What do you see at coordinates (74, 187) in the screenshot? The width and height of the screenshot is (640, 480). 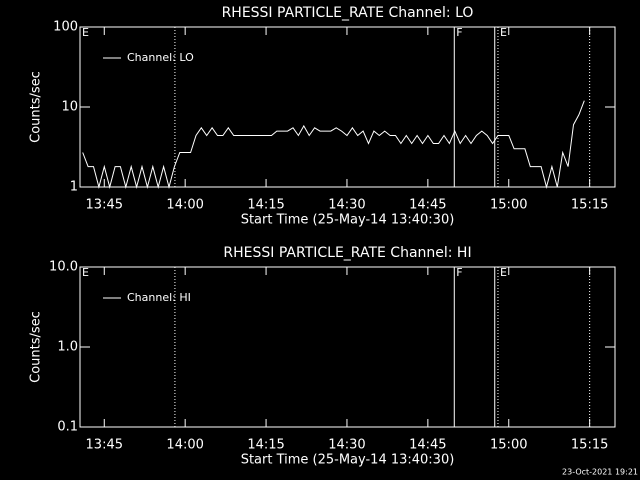 I see `y-tick-label: 1` at bounding box center [74, 187].